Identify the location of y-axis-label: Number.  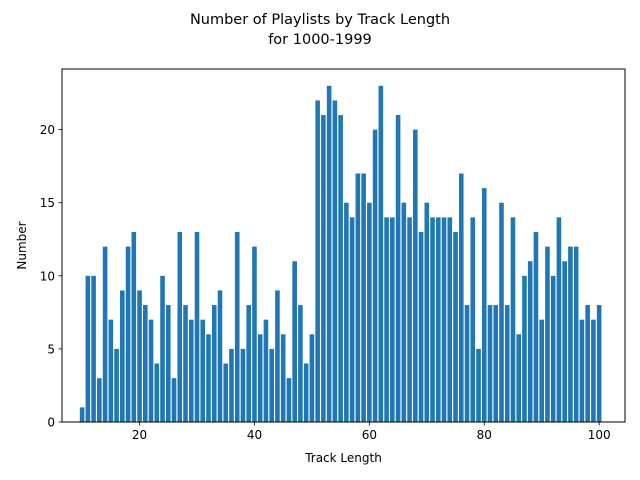
(22, 245).